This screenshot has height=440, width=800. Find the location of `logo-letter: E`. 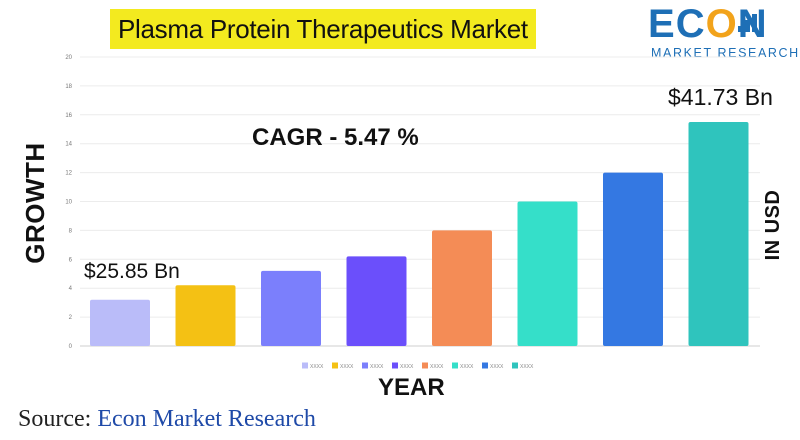

logo-letter: E is located at coordinates (662, 24).